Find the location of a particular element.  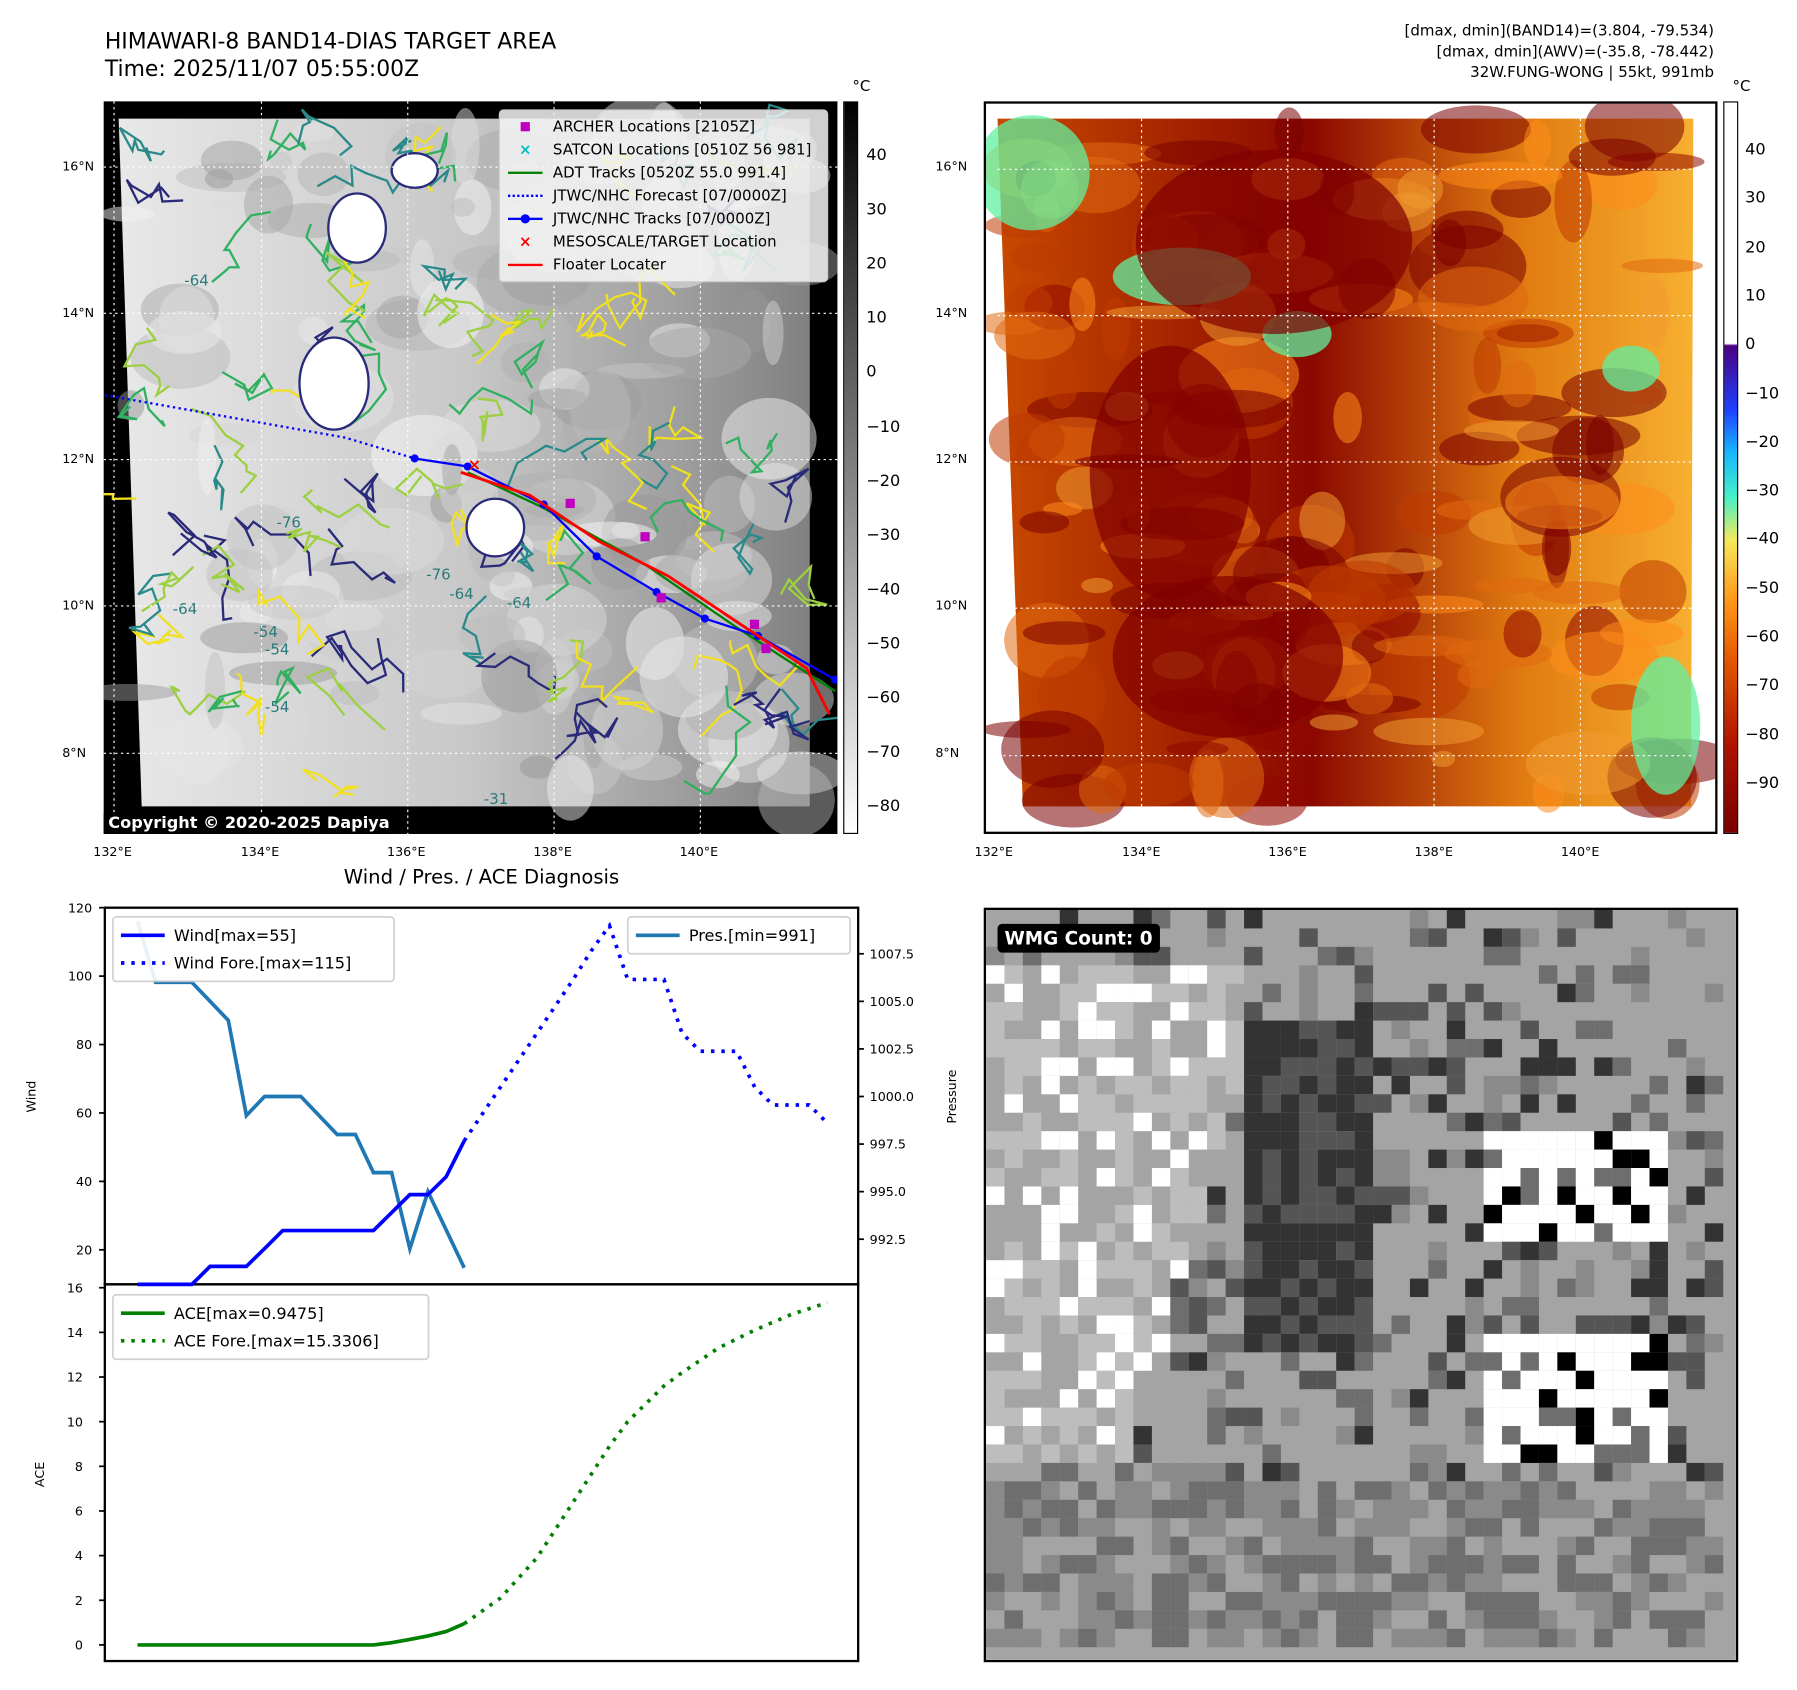

contour-label: -64 is located at coordinates (185, 609).